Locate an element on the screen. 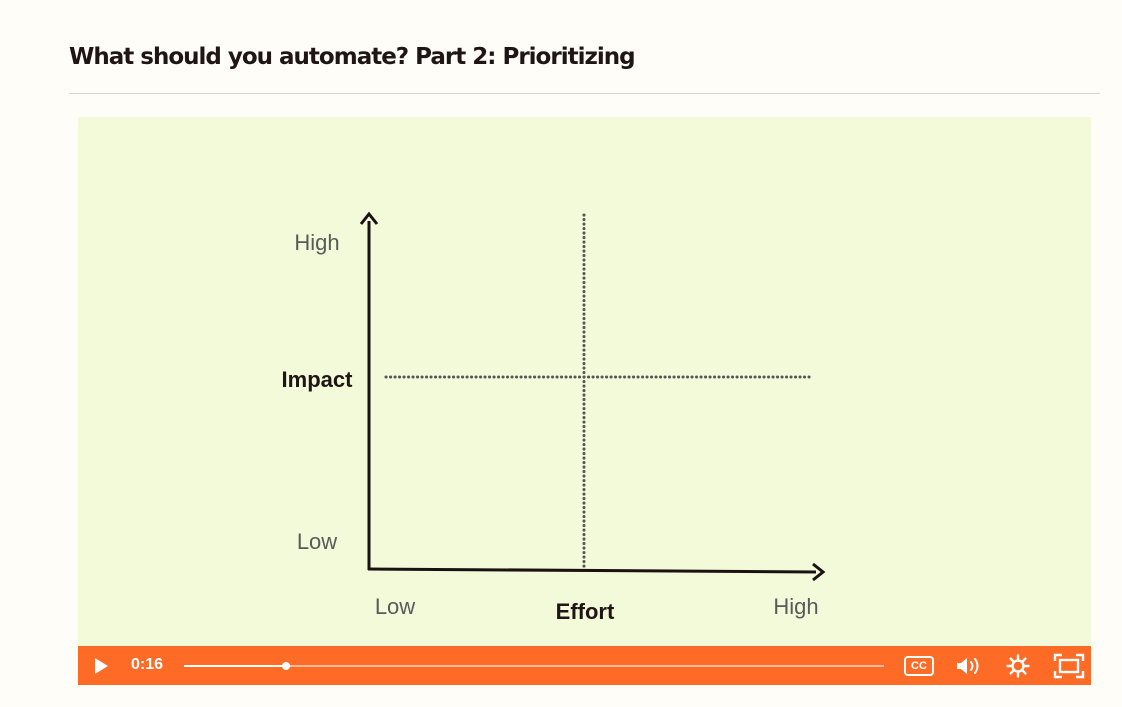 The height and width of the screenshot is (707, 1122). fullscreen-icon is located at coordinates (1069, 666).